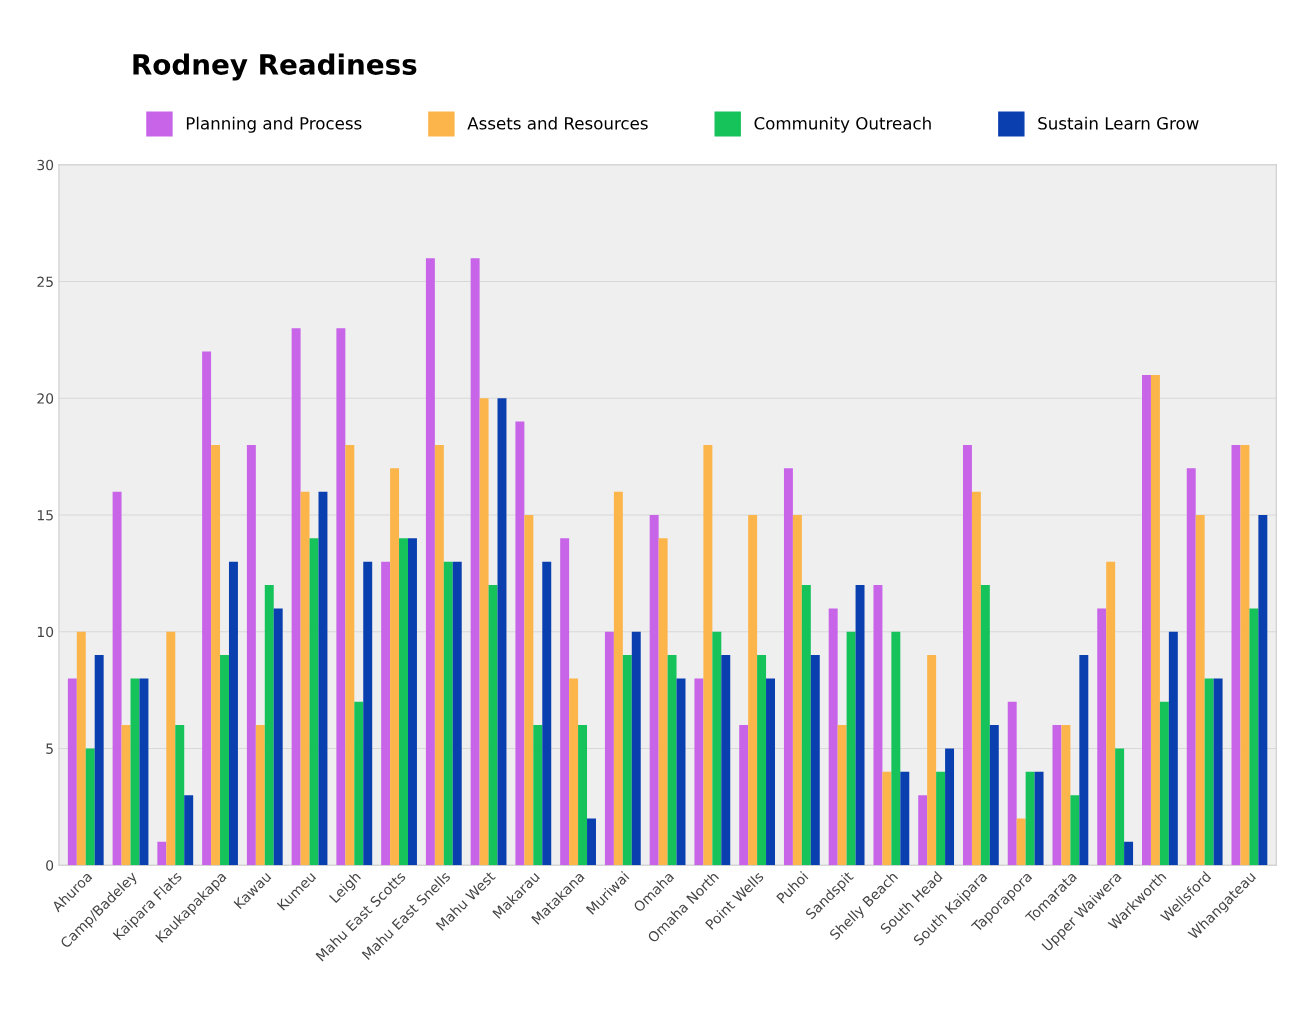 This screenshot has height=1030, width=1309. I want to click on y-tick-label: 15, so click(45, 515).